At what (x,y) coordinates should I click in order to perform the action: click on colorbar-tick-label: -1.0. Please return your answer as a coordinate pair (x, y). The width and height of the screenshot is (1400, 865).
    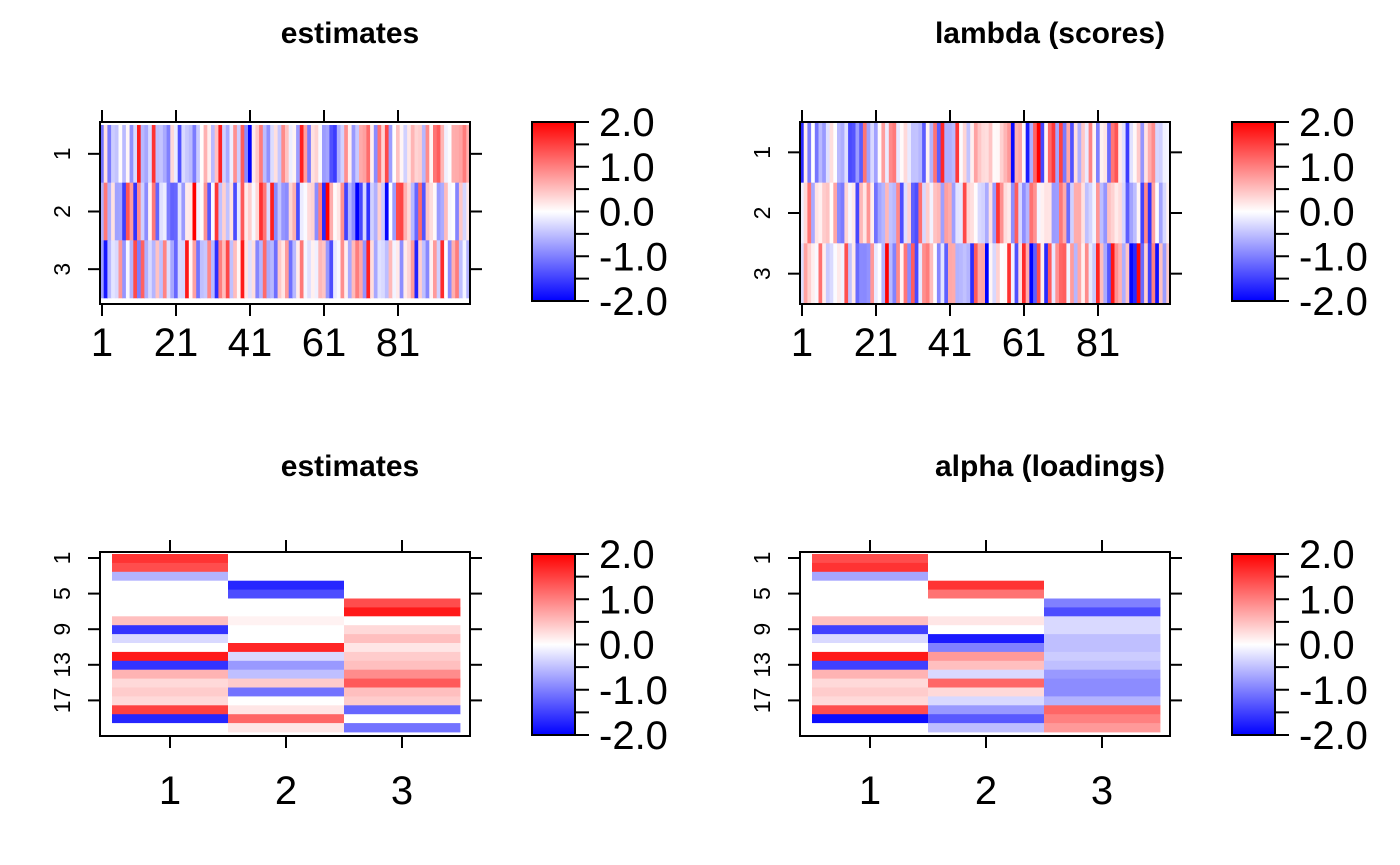
    Looking at the image, I should click on (1333, 257).